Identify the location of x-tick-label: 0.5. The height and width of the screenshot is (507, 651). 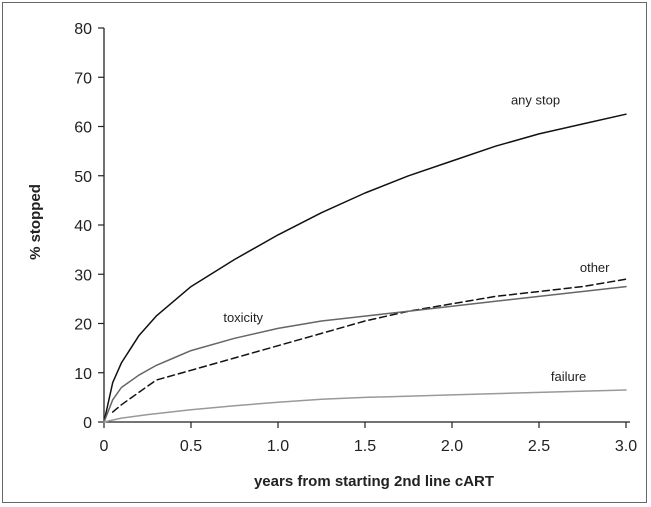
(191, 446).